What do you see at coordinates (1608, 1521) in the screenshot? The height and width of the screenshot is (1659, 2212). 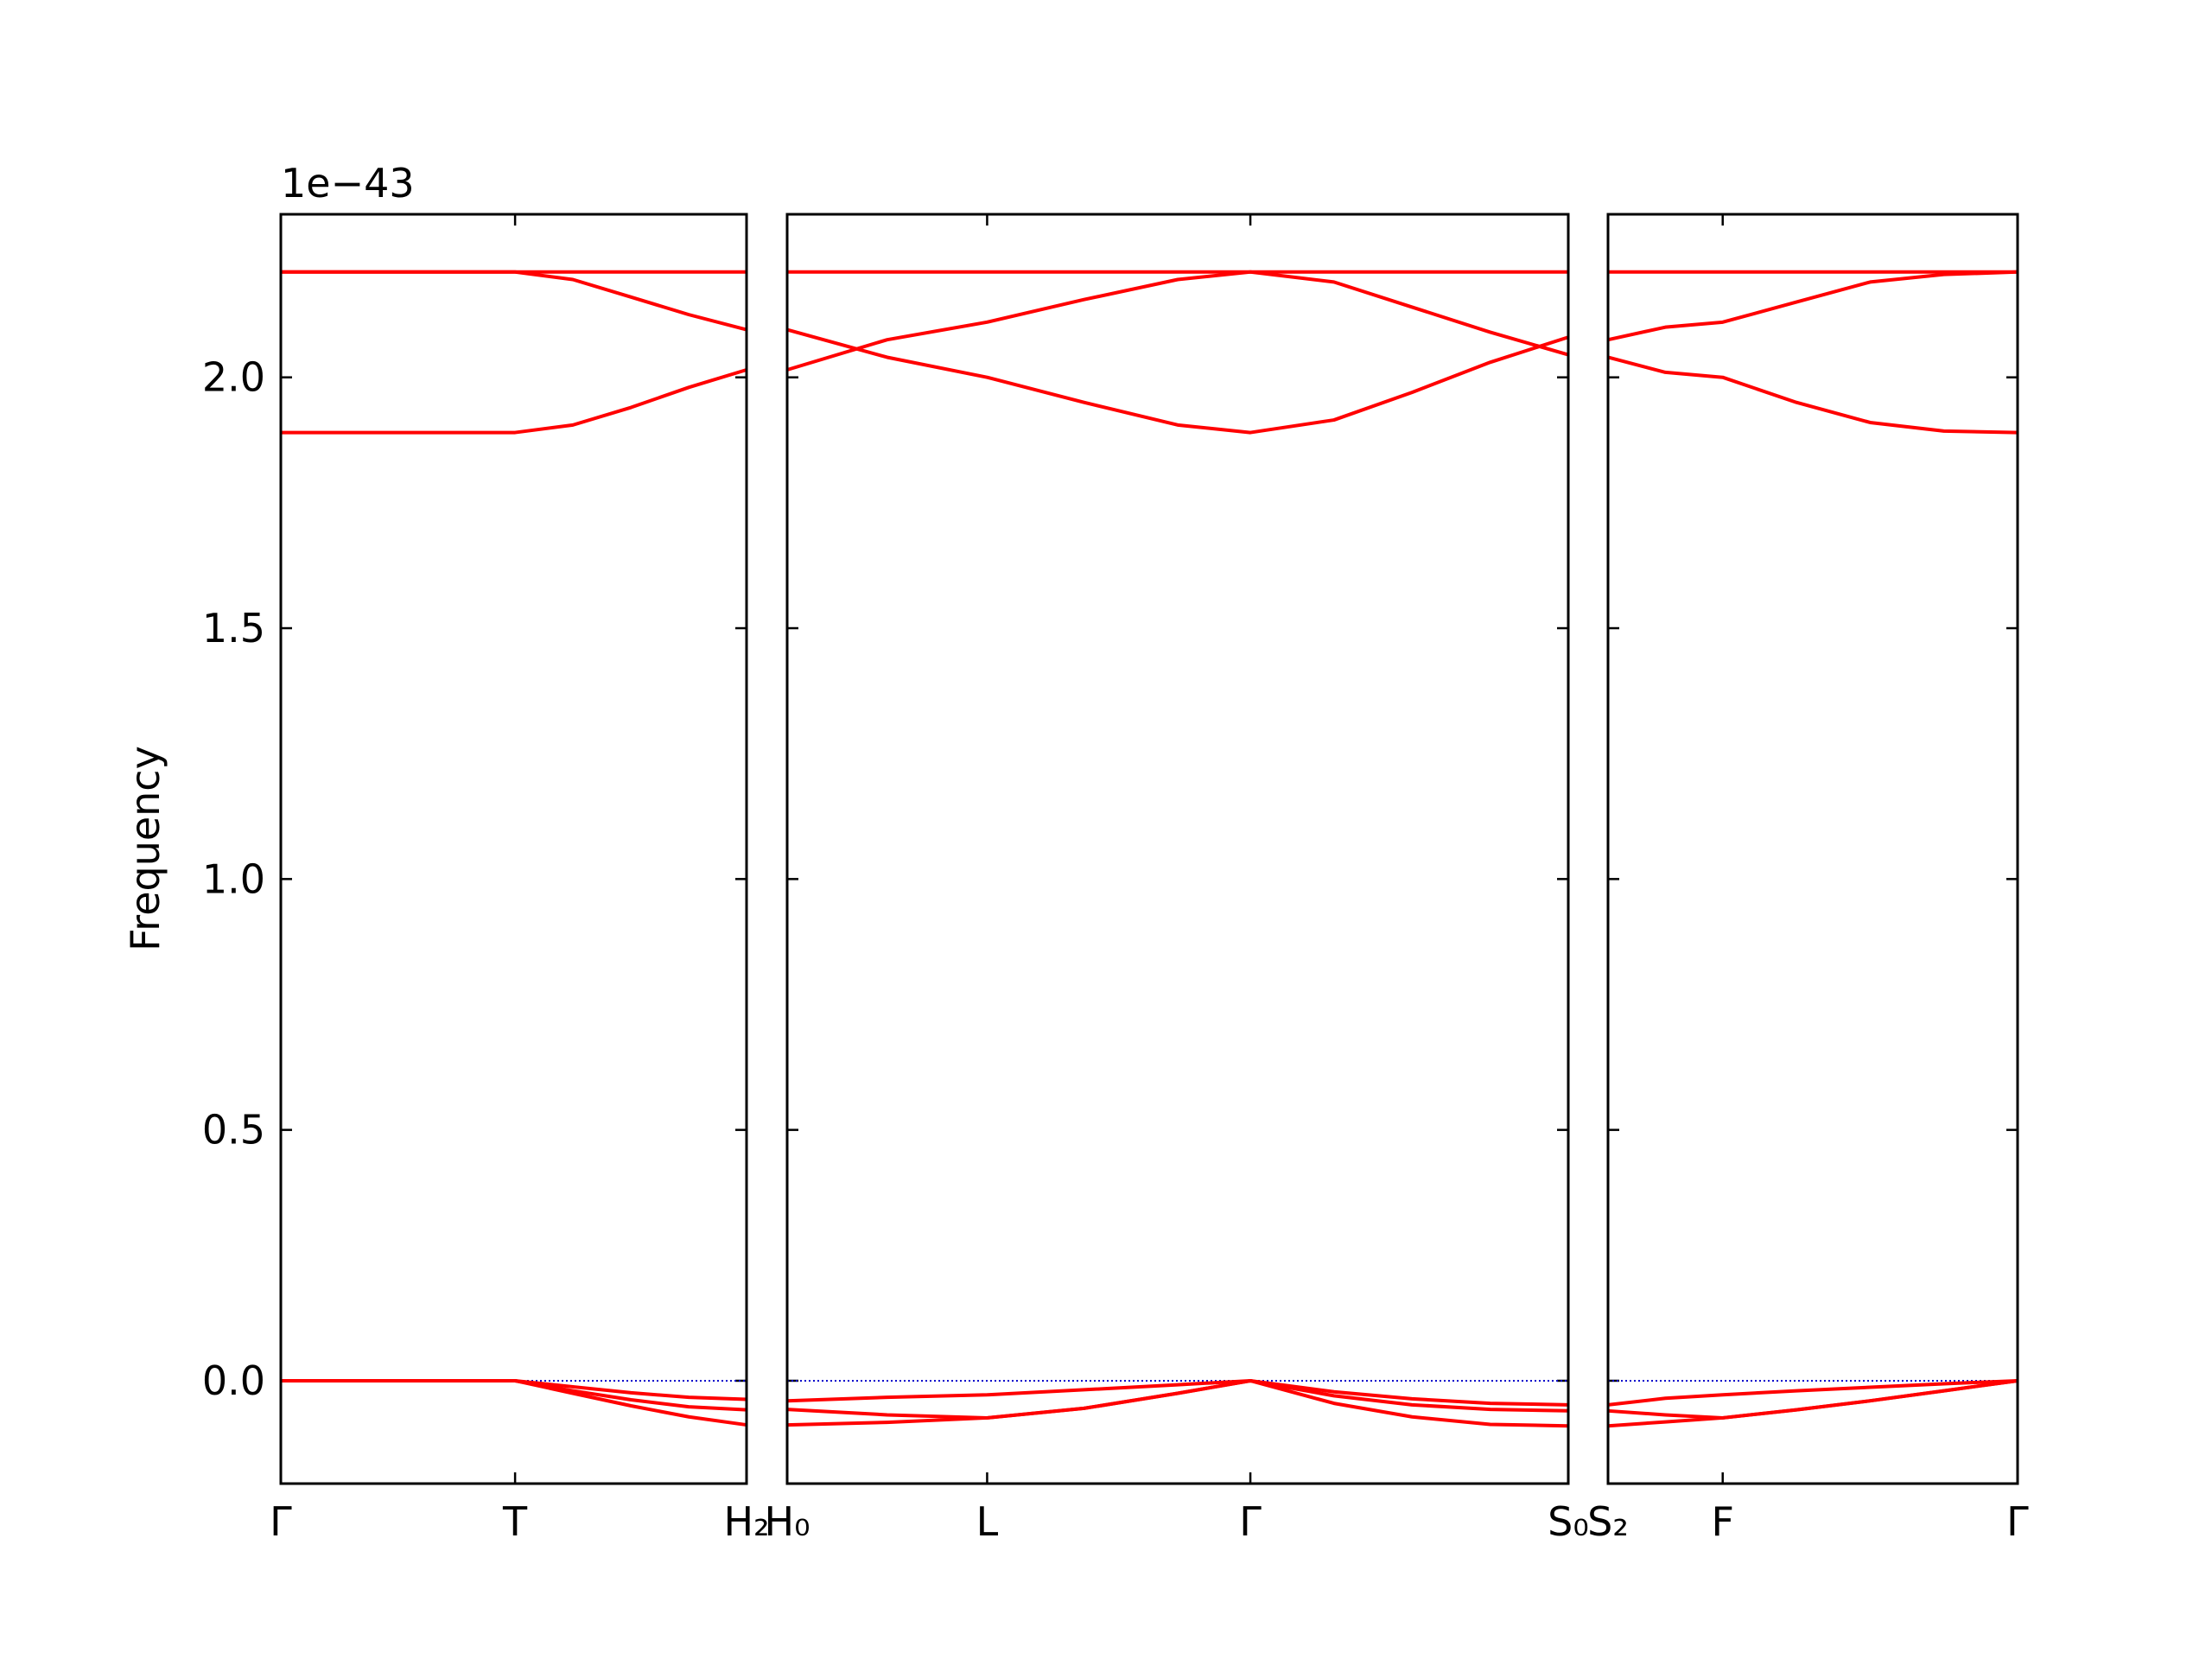 I see `x-tick-label: S₂` at bounding box center [1608, 1521].